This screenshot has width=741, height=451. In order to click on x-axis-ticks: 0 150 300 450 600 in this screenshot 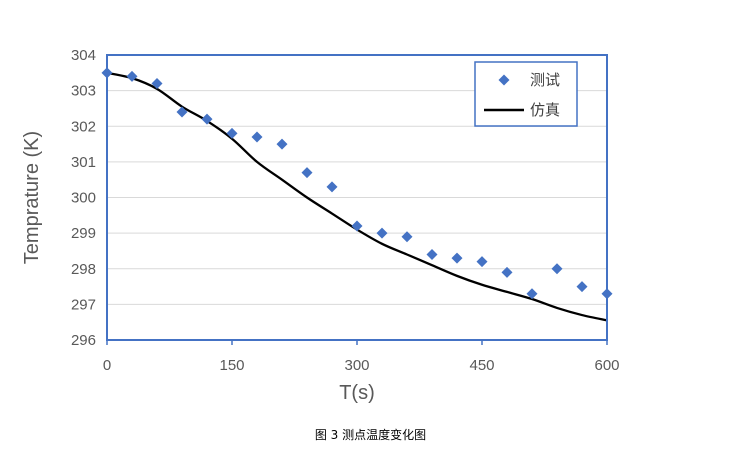, I will do `click(361, 357)`.